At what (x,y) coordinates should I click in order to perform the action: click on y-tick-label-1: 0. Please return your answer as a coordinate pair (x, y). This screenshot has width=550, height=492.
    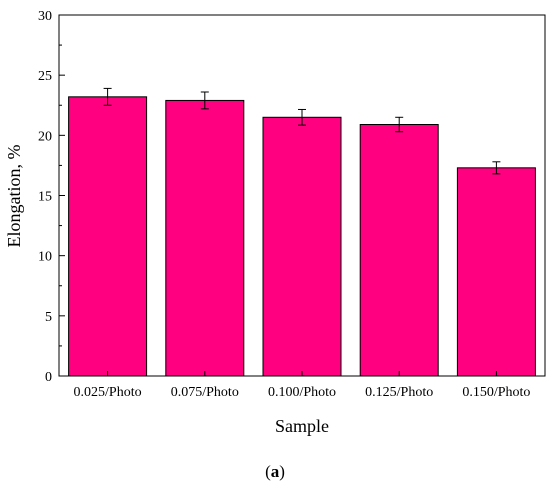
    Looking at the image, I should click on (48, 377).